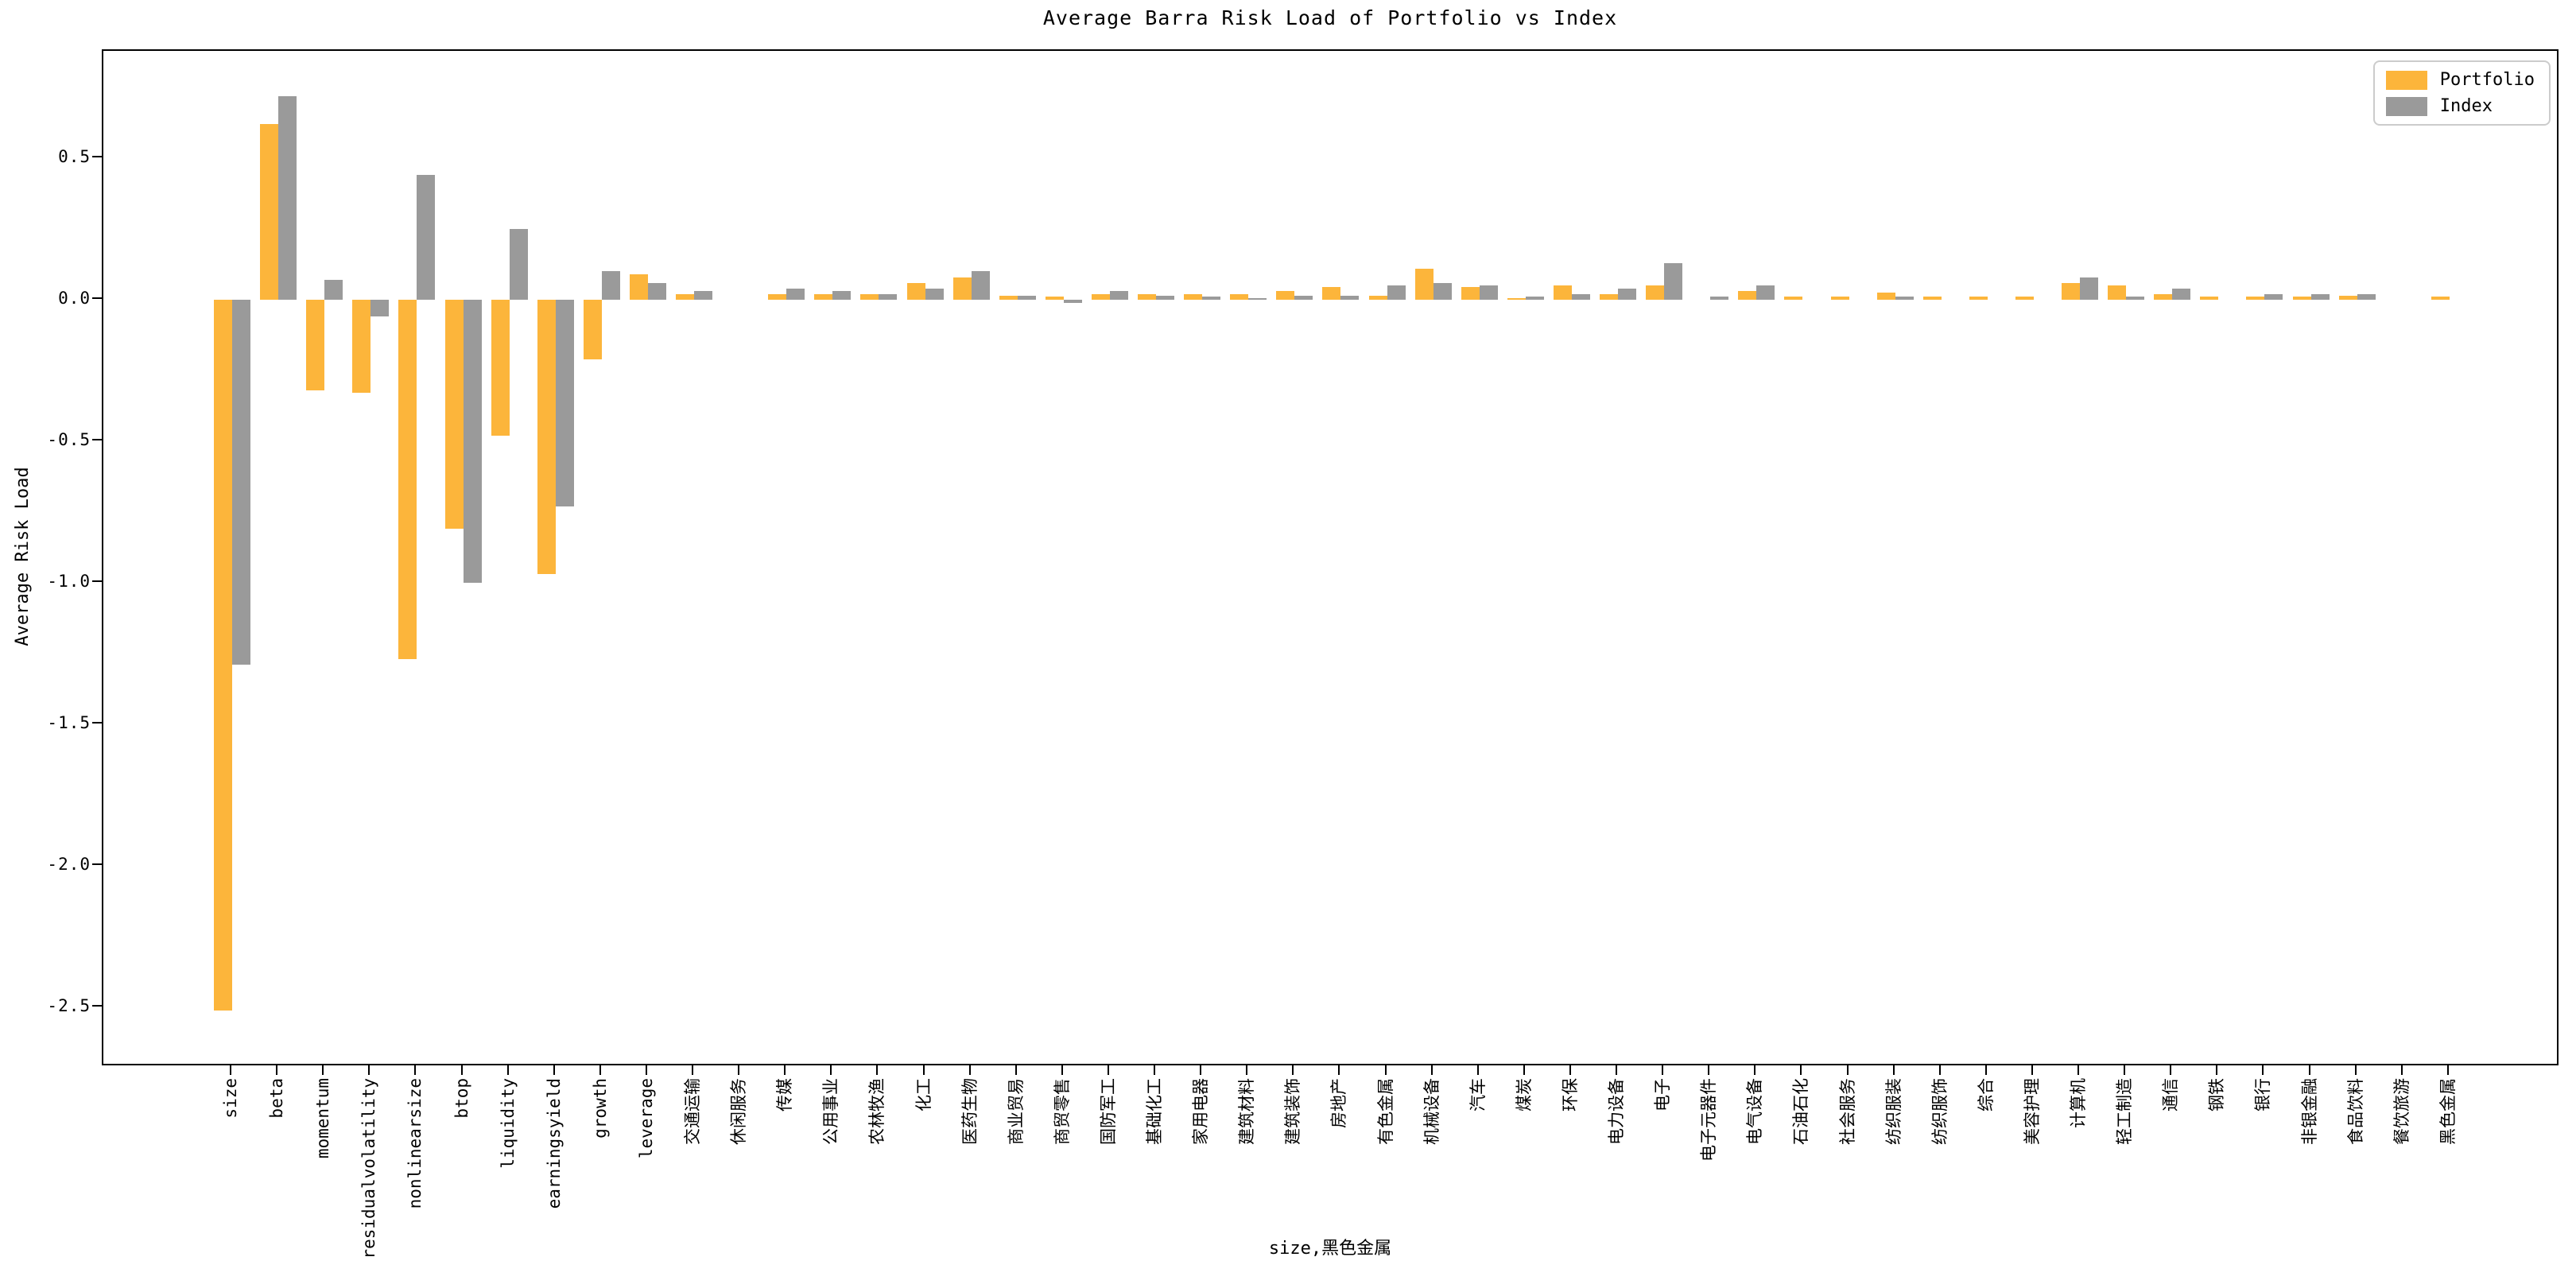 This screenshot has height=1288, width=2576. I want to click on y-tick-label: -1.0, so click(69, 582).